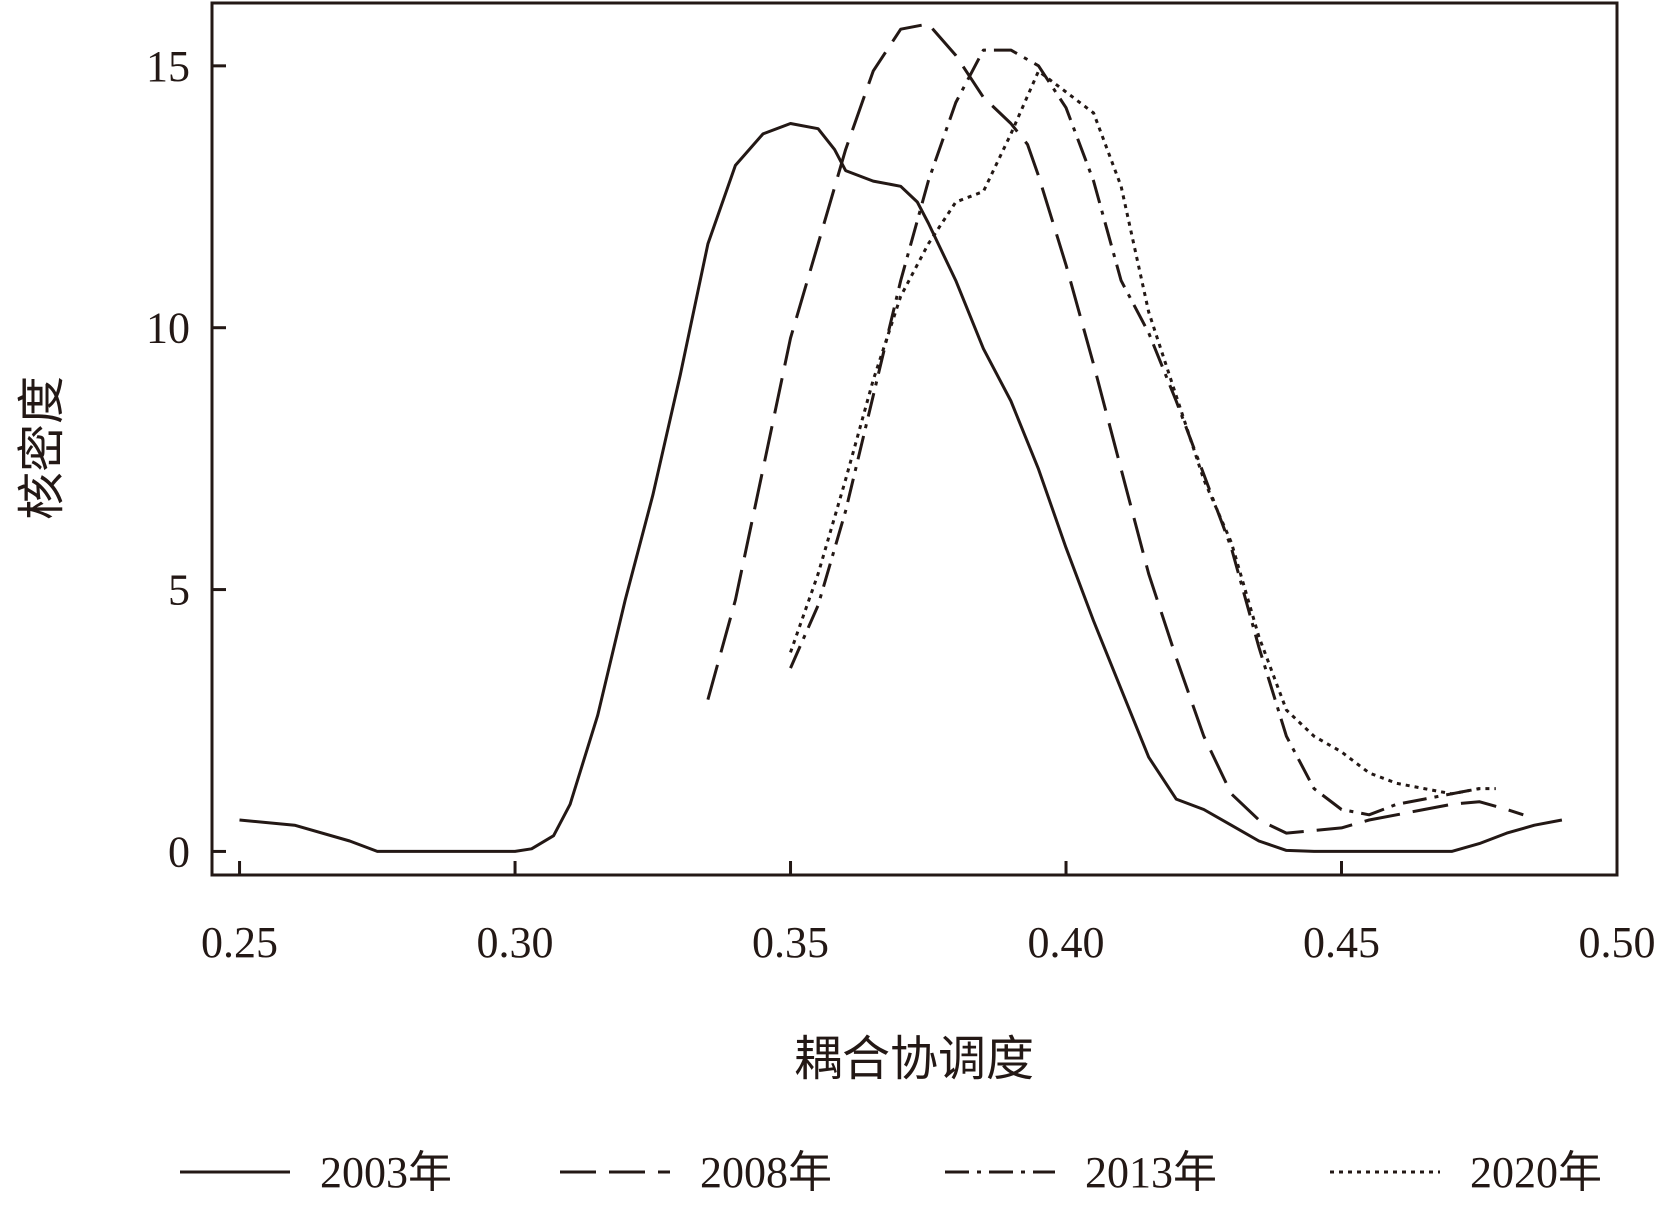 The image size is (1665, 1210). Describe the element at coordinates (1151, 1172) in the screenshot. I see `legend-label: 2013年` at that location.